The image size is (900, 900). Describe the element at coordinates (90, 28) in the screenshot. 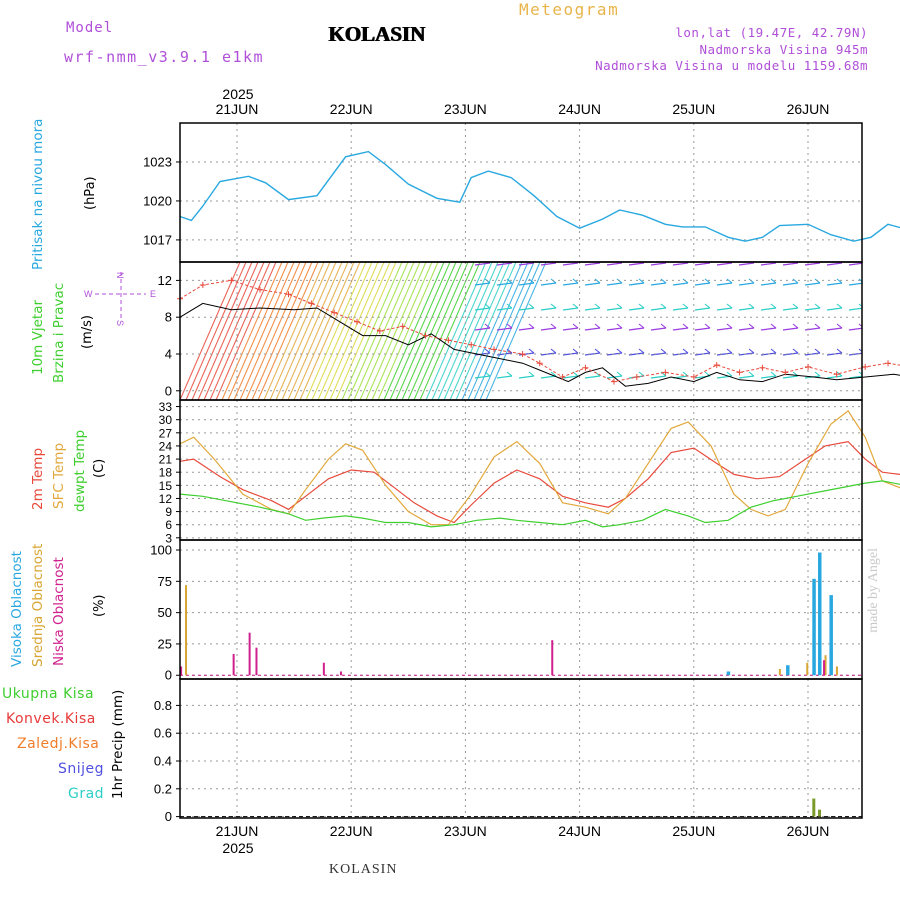

I see `model-label: Model` at that location.